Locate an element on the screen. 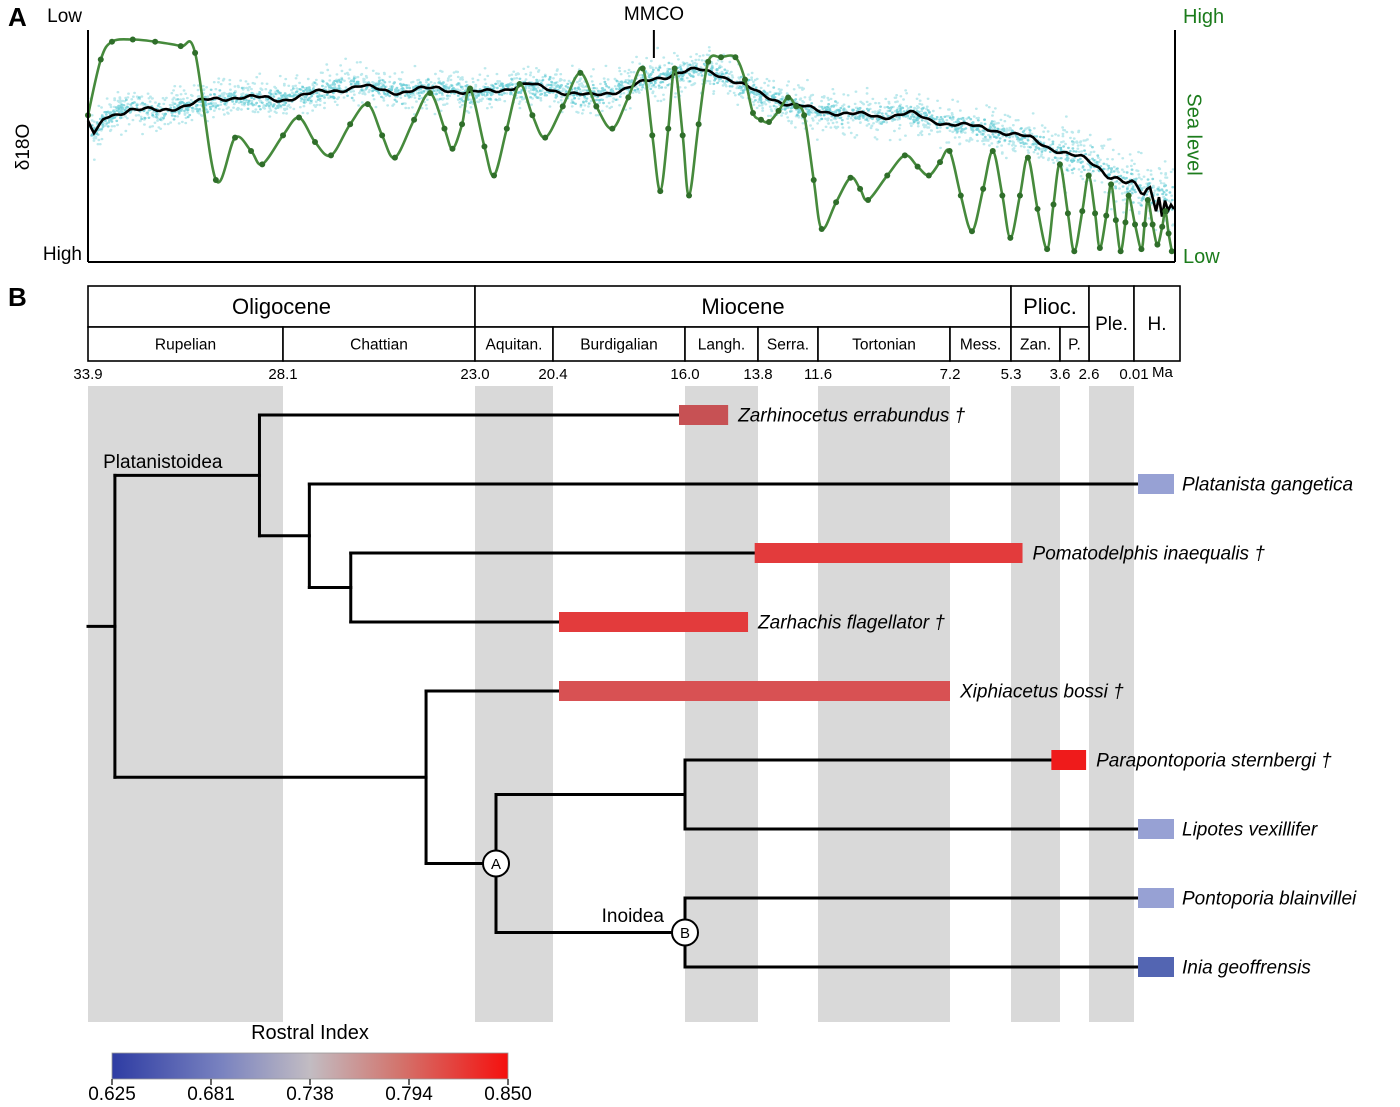 The image size is (1400, 1107). epoch-name: Miocene is located at coordinates (742, 306).